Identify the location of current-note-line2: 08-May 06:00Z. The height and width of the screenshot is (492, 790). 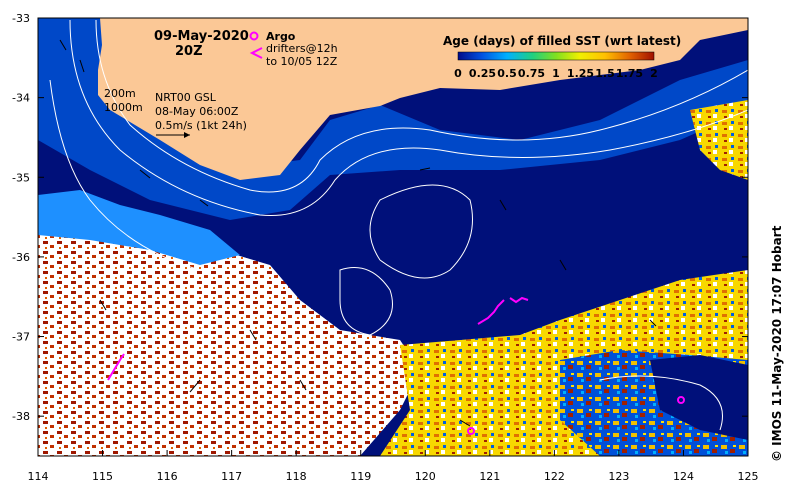
(197, 111).